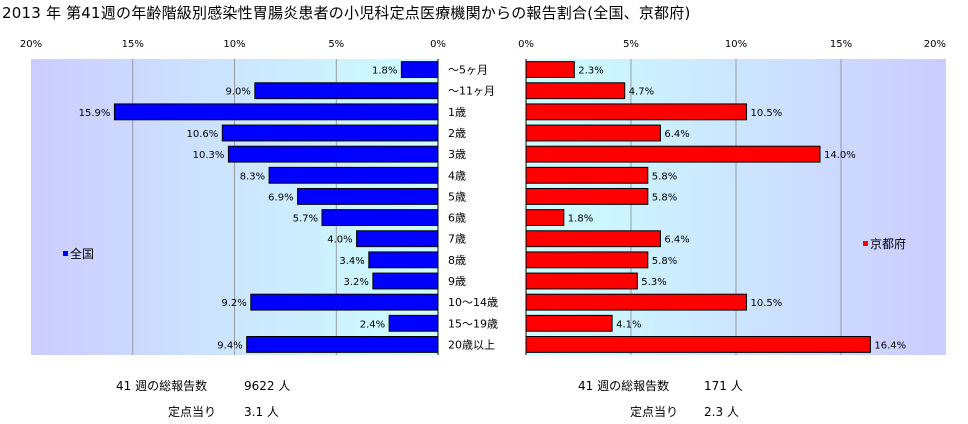  What do you see at coordinates (280, 197) in the screenshot?
I see `data-label: 6.9%` at bounding box center [280, 197].